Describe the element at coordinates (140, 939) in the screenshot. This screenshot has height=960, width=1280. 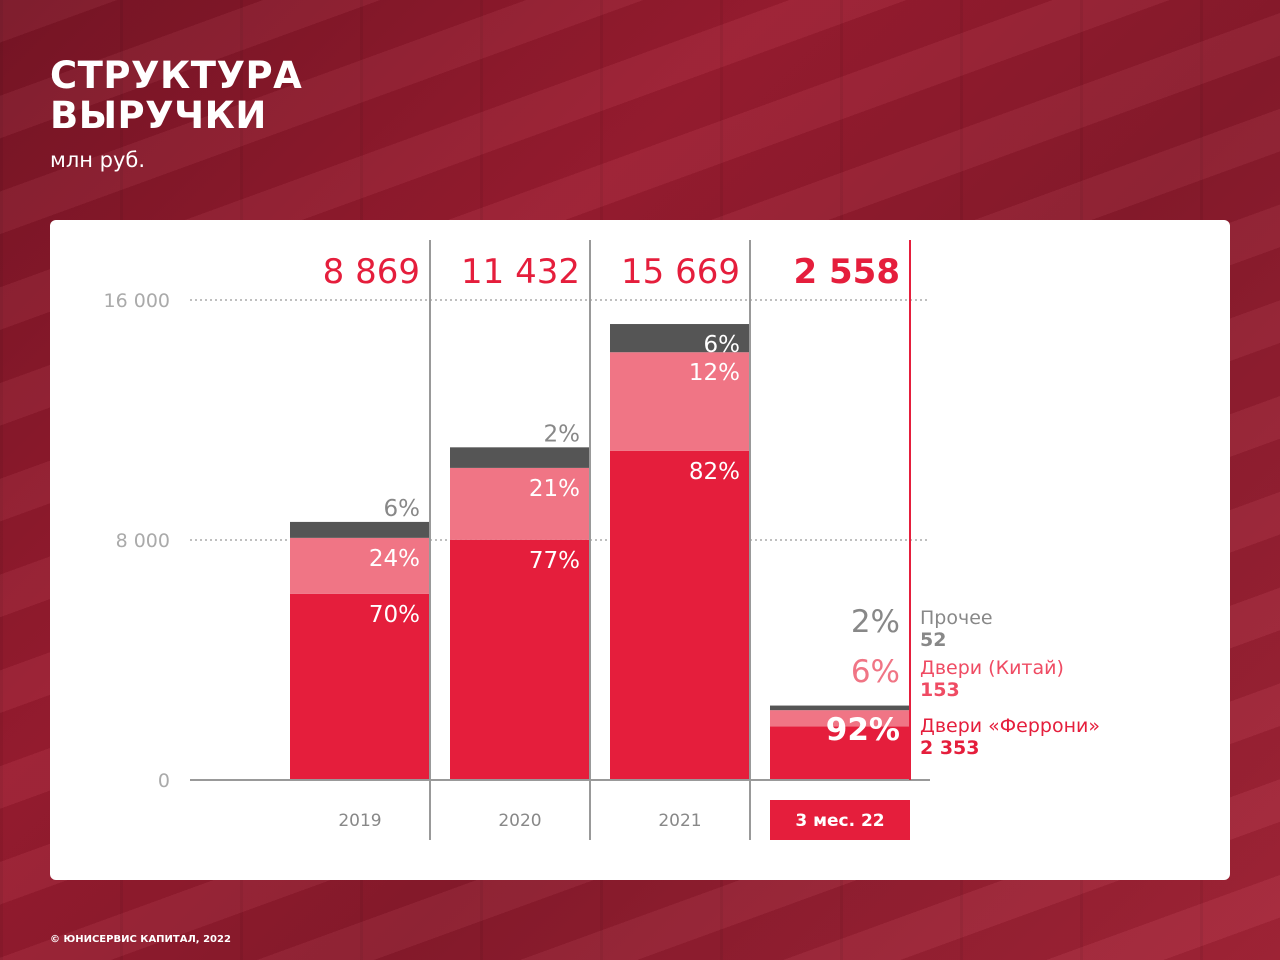
I see `copyright: © ЮНИСЕРВИС КАПИТАЛ, 2022` at that location.